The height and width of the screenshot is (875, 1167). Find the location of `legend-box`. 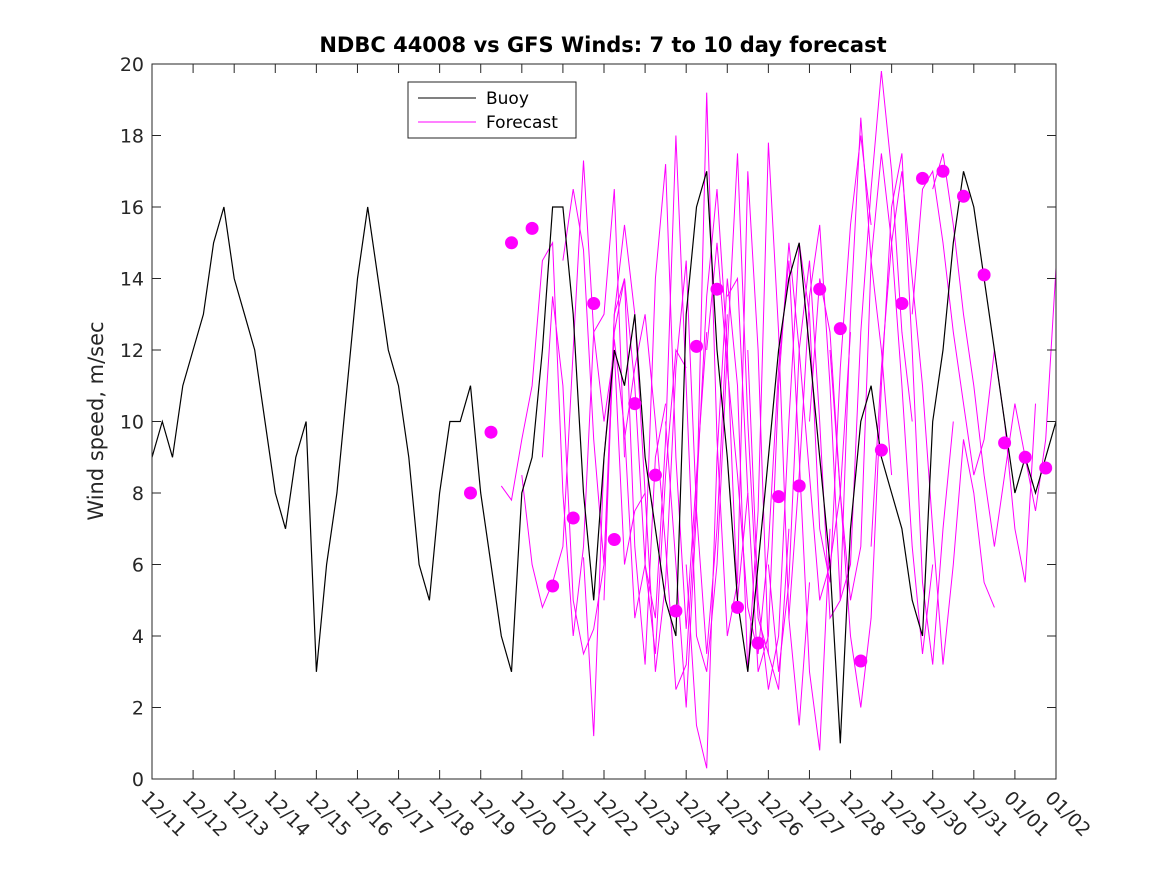

legend-box is located at coordinates (492, 110).